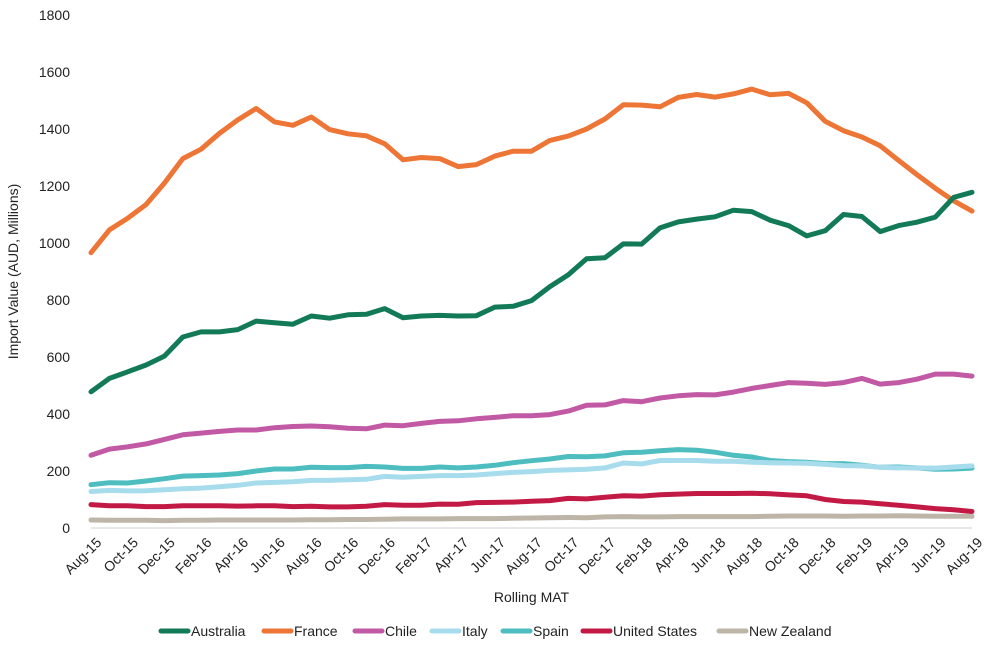 The width and height of the screenshot is (996, 651). I want to click on x-tick-label: Aug-16, so click(302, 555).